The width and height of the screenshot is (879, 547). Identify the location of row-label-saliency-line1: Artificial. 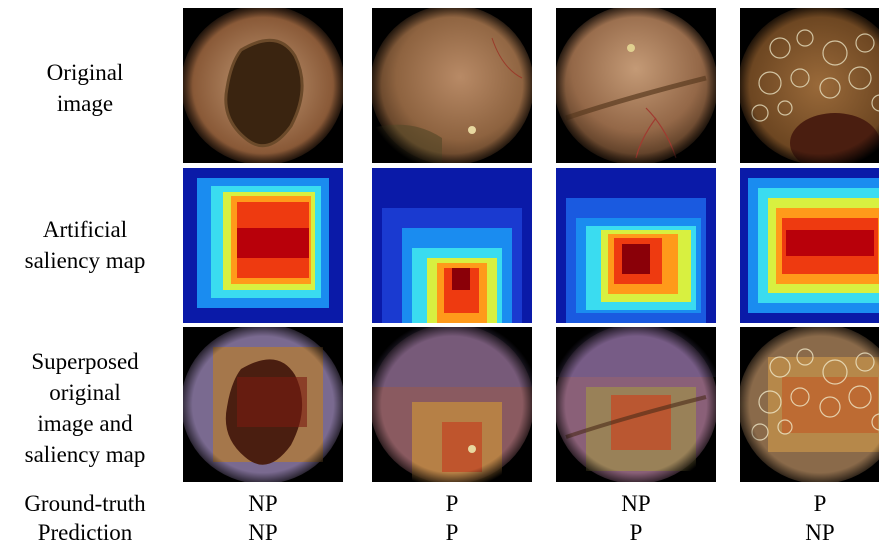
(85, 229).